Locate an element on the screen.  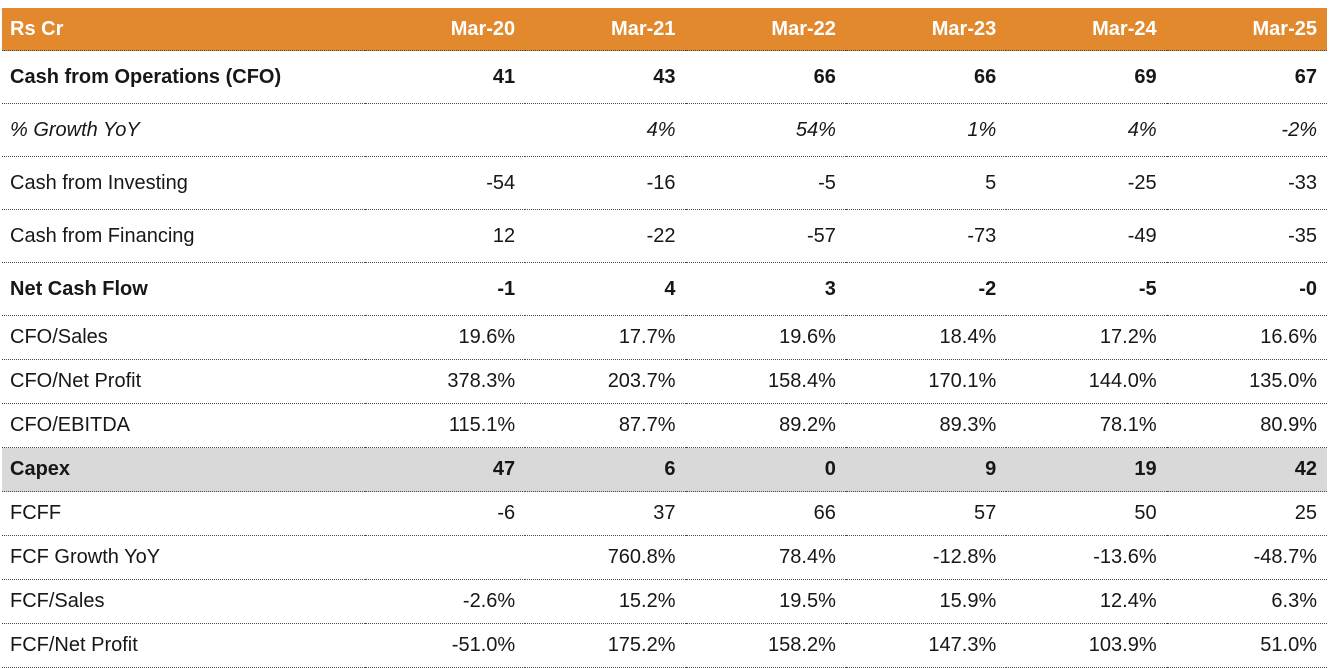
cell-value: -35 is located at coordinates (1246, 236).